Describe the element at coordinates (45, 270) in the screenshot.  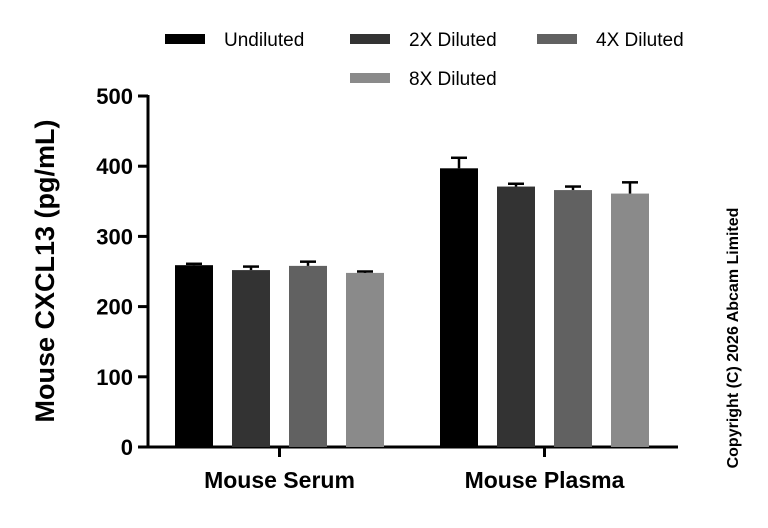
I see `y-axis-label: Mouse CXCL13 (pg/mL)` at that location.